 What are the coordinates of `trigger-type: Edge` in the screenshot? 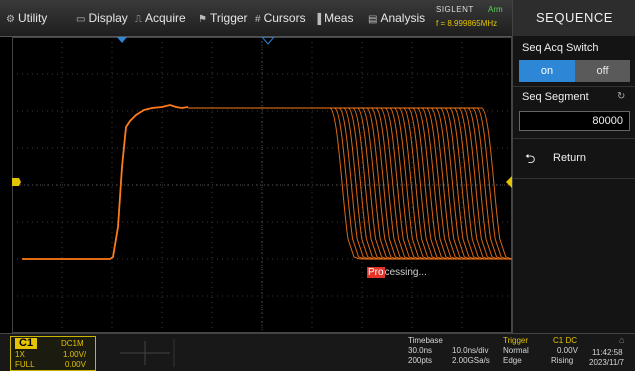 It's located at (512, 360).